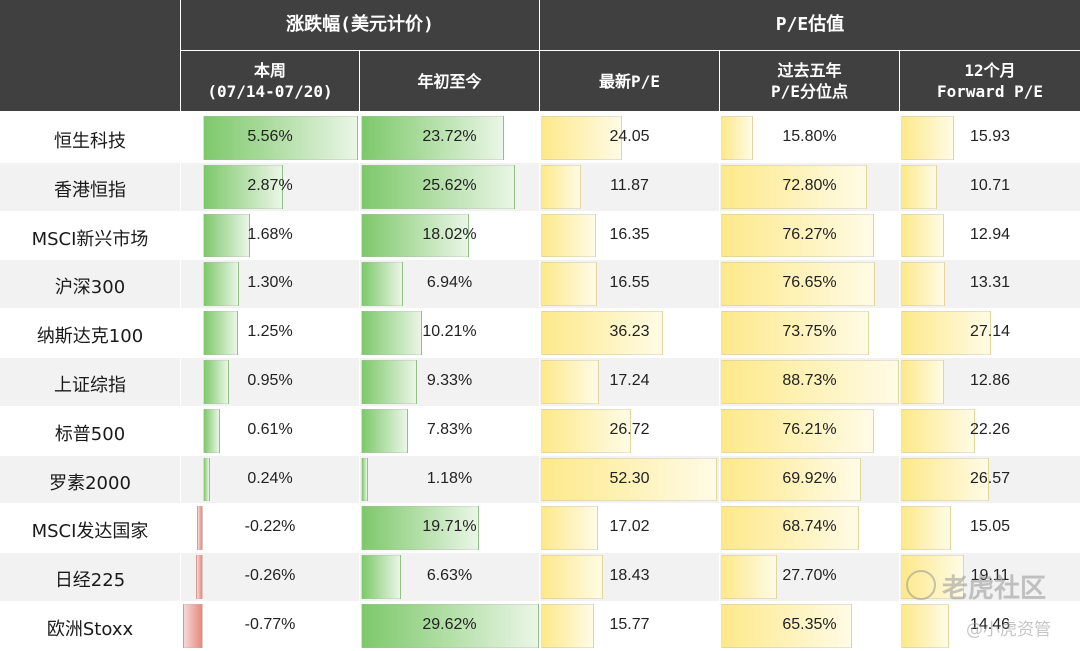  What do you see at coordinates (270, 624) in the screenshot?
I see `cell-value-week: -0.77%` at bounding box center [270, 624].